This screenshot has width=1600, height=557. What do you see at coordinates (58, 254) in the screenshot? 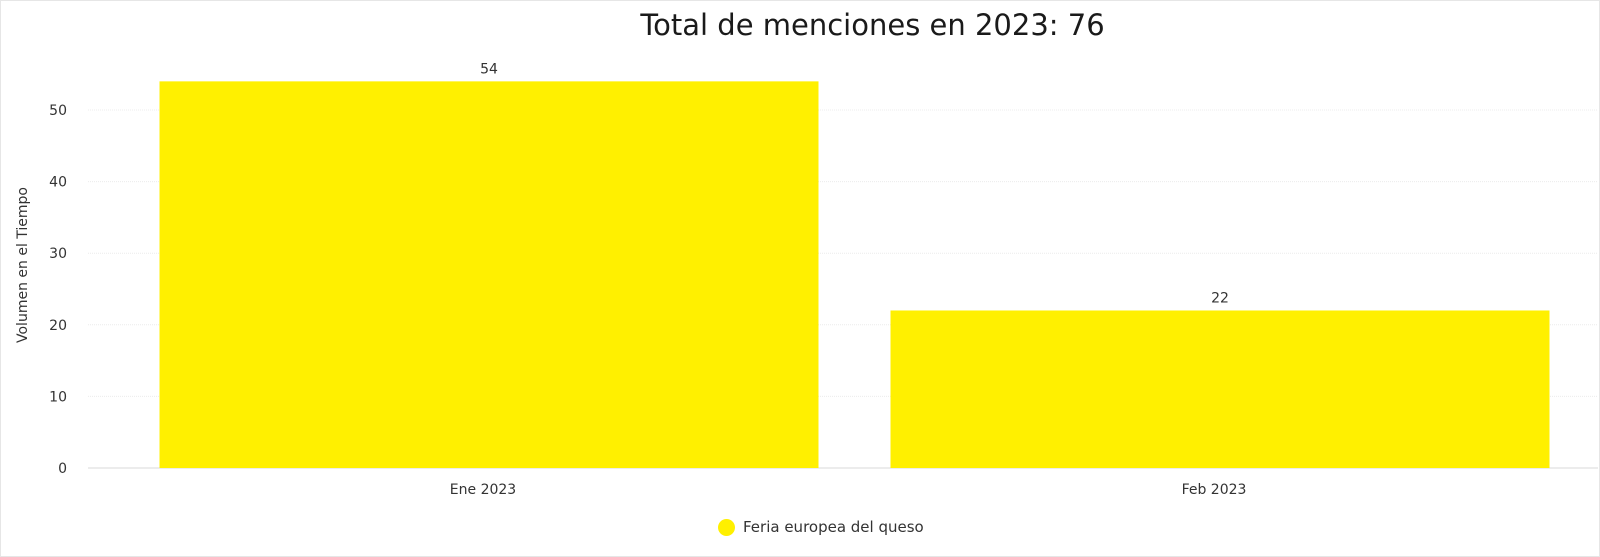
I see `y-tick-label: 30` at bounding box center [58, 254].